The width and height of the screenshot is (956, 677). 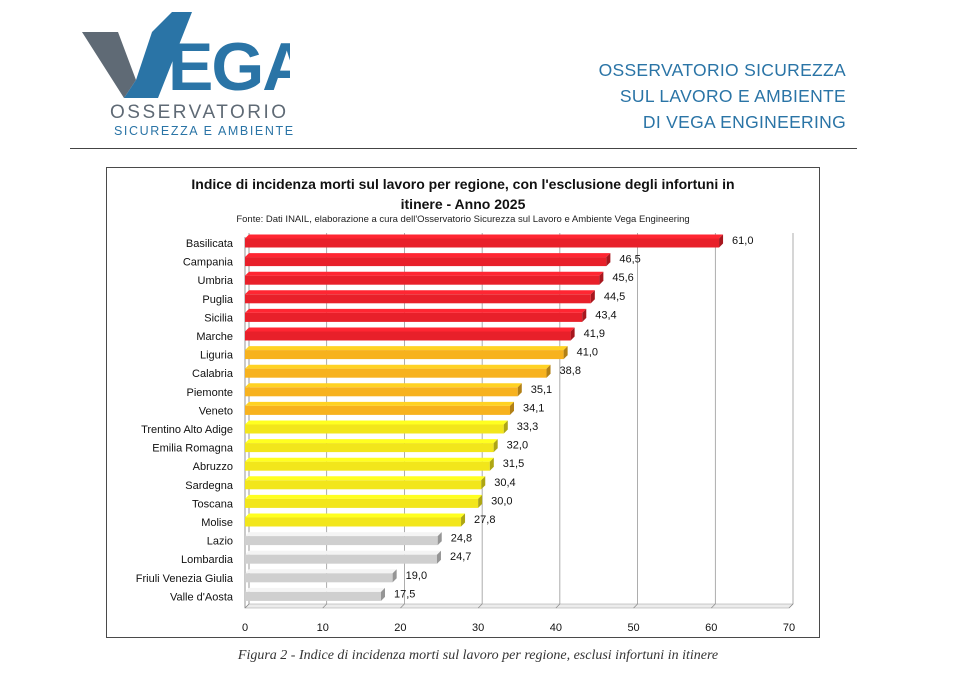 What do you see at coordinates (207, 560) in the screenshot?
I see `category-label: Lombardia` at bounding box center [207, 560].